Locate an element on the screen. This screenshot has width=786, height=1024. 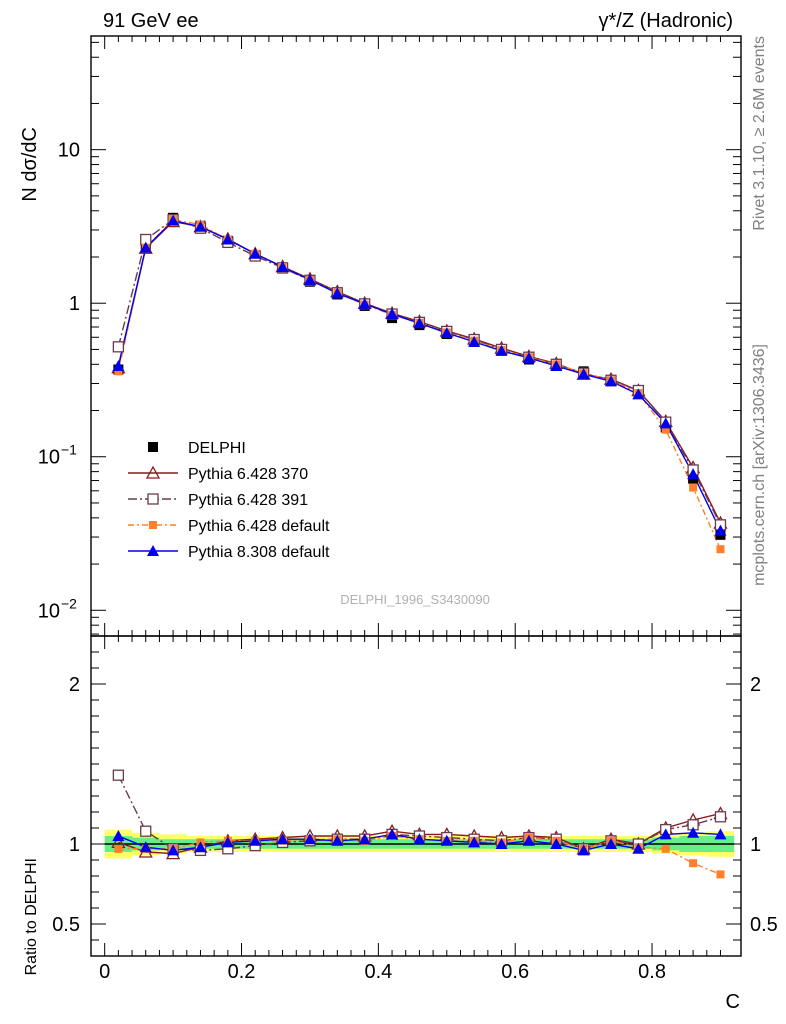
legend-label-p6_370: Pythia 6.428 370 is located at coordinates (248, 474).